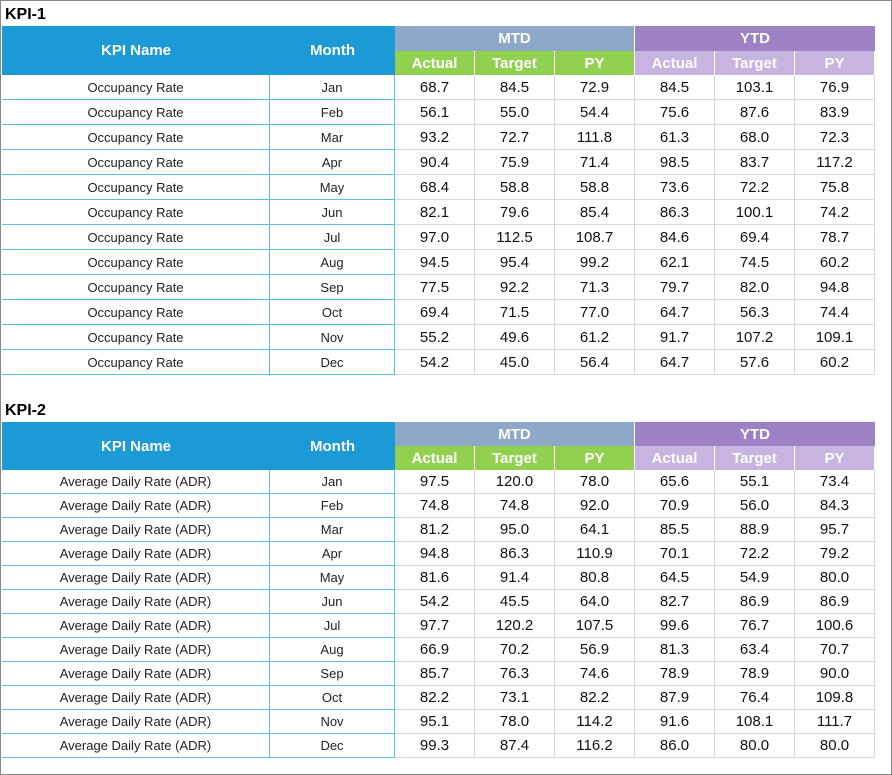 The image size is (892, 775). Describe the element at coordinates (435, 237) in the screenshot. I see `number-cell: 97.0` at that location.